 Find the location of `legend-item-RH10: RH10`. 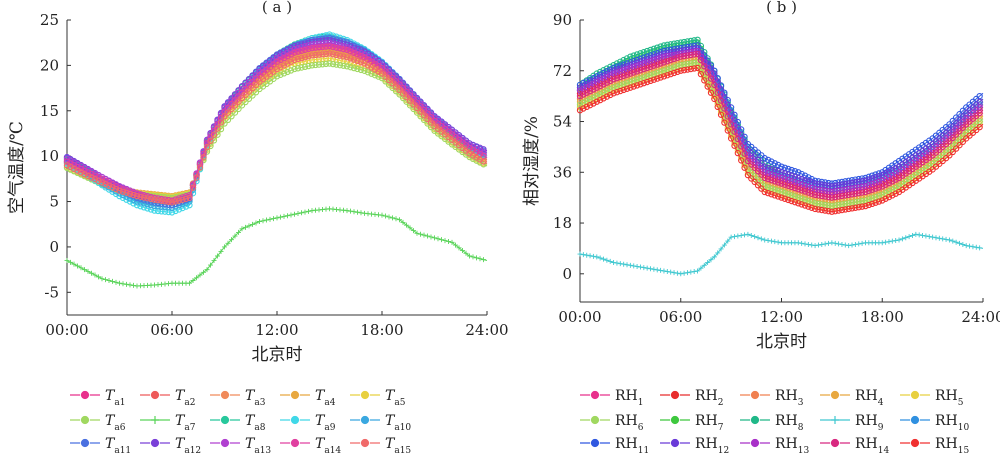

legend-item-RH10: RH10 is located at coordinates (934, 423).